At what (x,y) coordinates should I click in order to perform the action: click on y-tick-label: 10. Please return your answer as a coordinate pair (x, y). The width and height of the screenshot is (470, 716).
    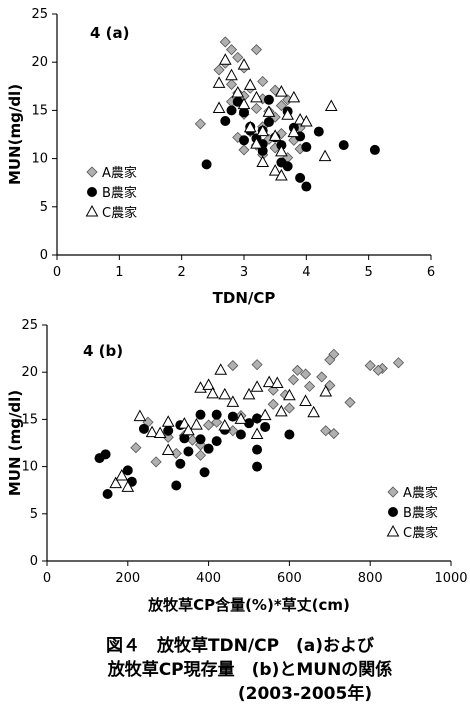
    Looking at the image, I should click on (39, 159).